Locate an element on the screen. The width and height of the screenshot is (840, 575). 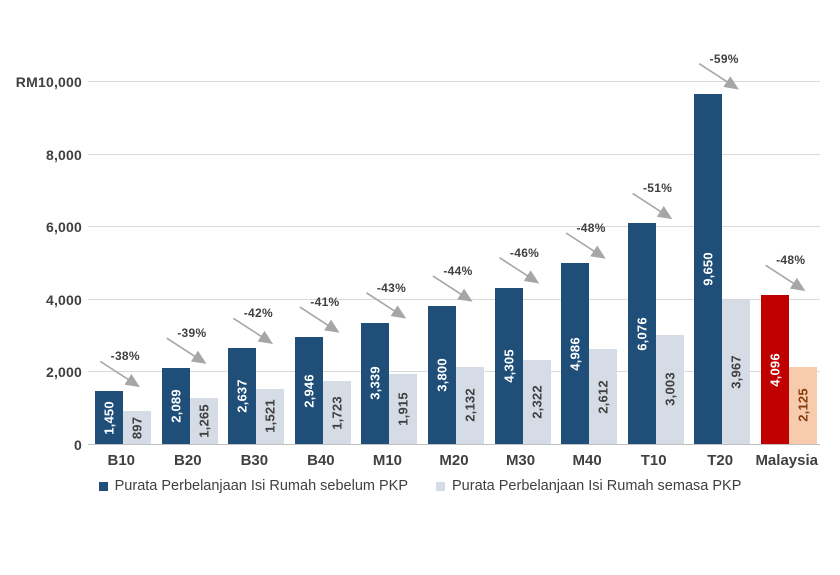
decline-percent-label: -59% is located at coordinates (724, 58).